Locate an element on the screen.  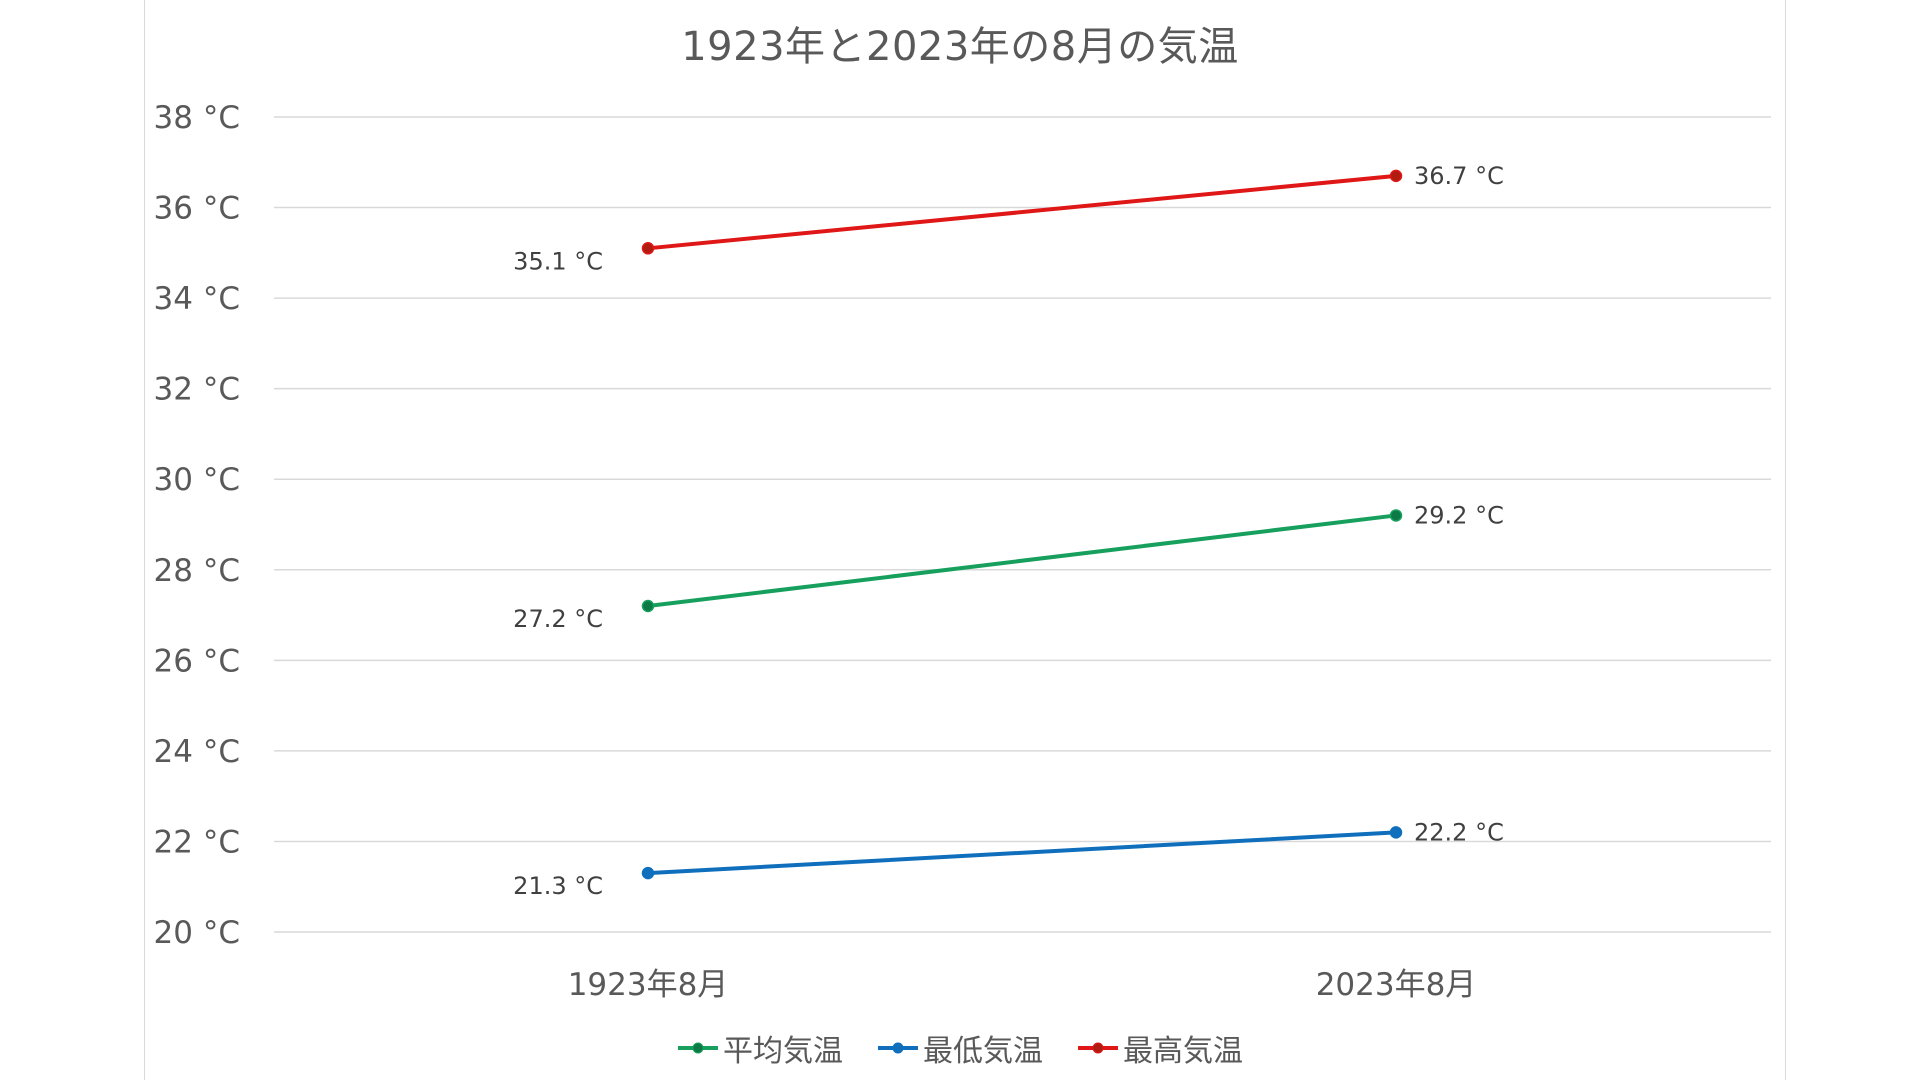
data-label: 21.3 °C is located at coordinates (558, 886).